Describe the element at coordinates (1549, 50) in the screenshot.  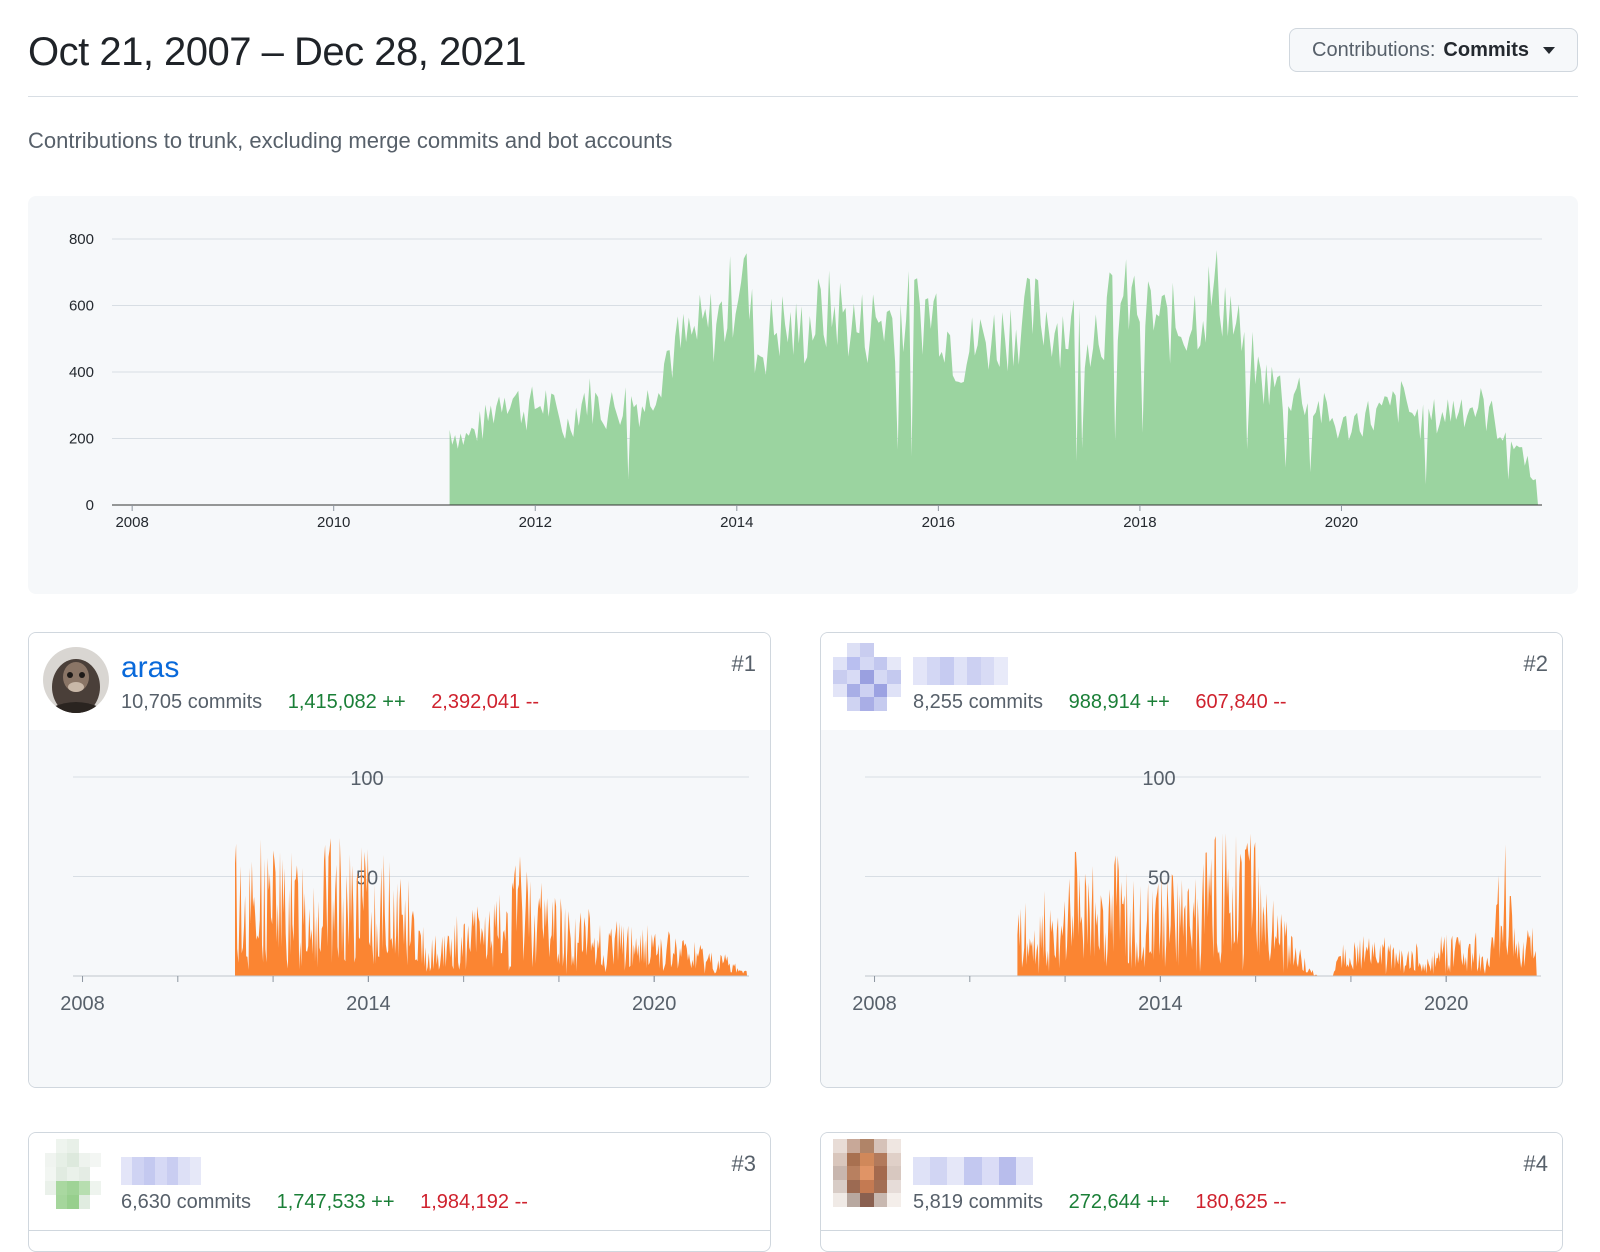
I see `caret-down-icon` at that location.